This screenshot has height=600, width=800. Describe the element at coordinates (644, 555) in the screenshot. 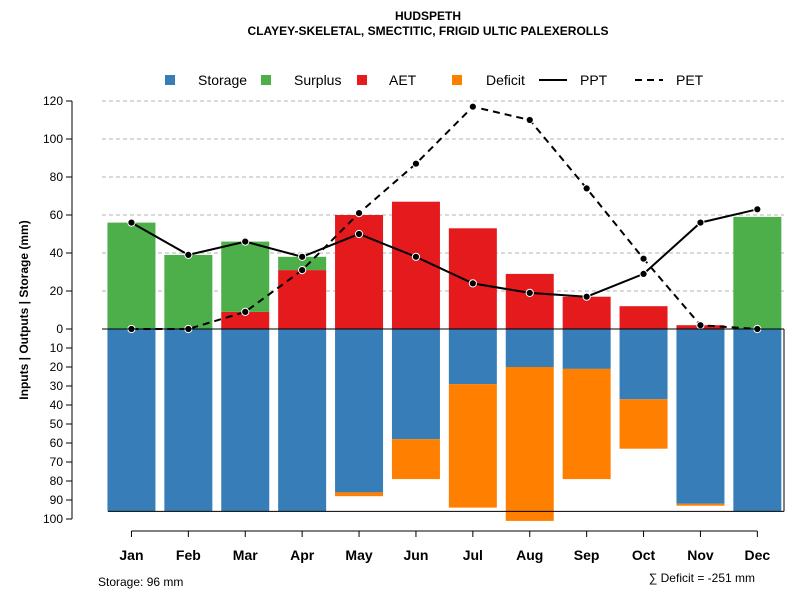

I see `x-tick-label-oct: Oct` at that location.